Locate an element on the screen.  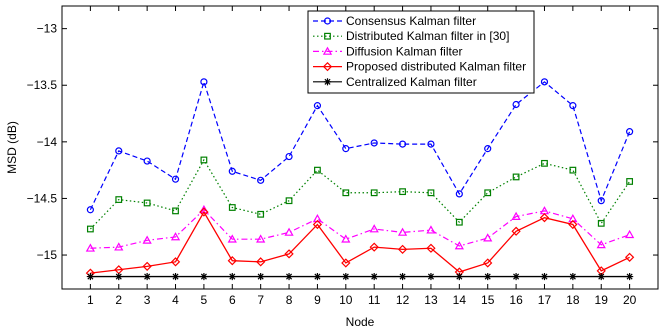
y-axis-label: MSD (dB) is located at coordinates (12, 147).